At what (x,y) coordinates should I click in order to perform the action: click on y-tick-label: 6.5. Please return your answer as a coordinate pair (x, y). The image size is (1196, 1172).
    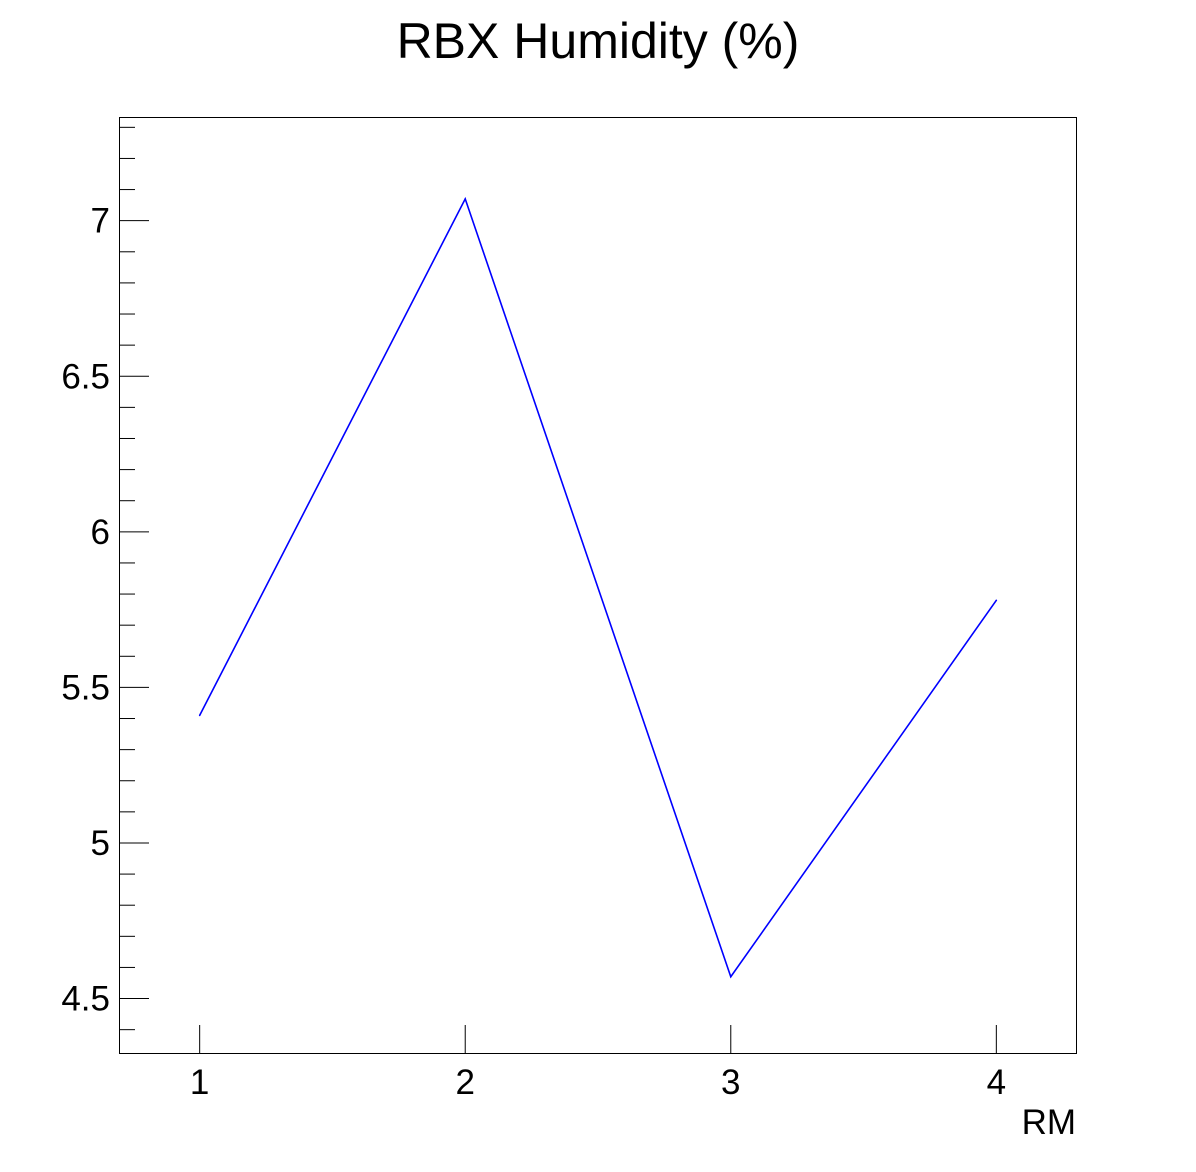
    Looking at the image, I should click on (85, 376).